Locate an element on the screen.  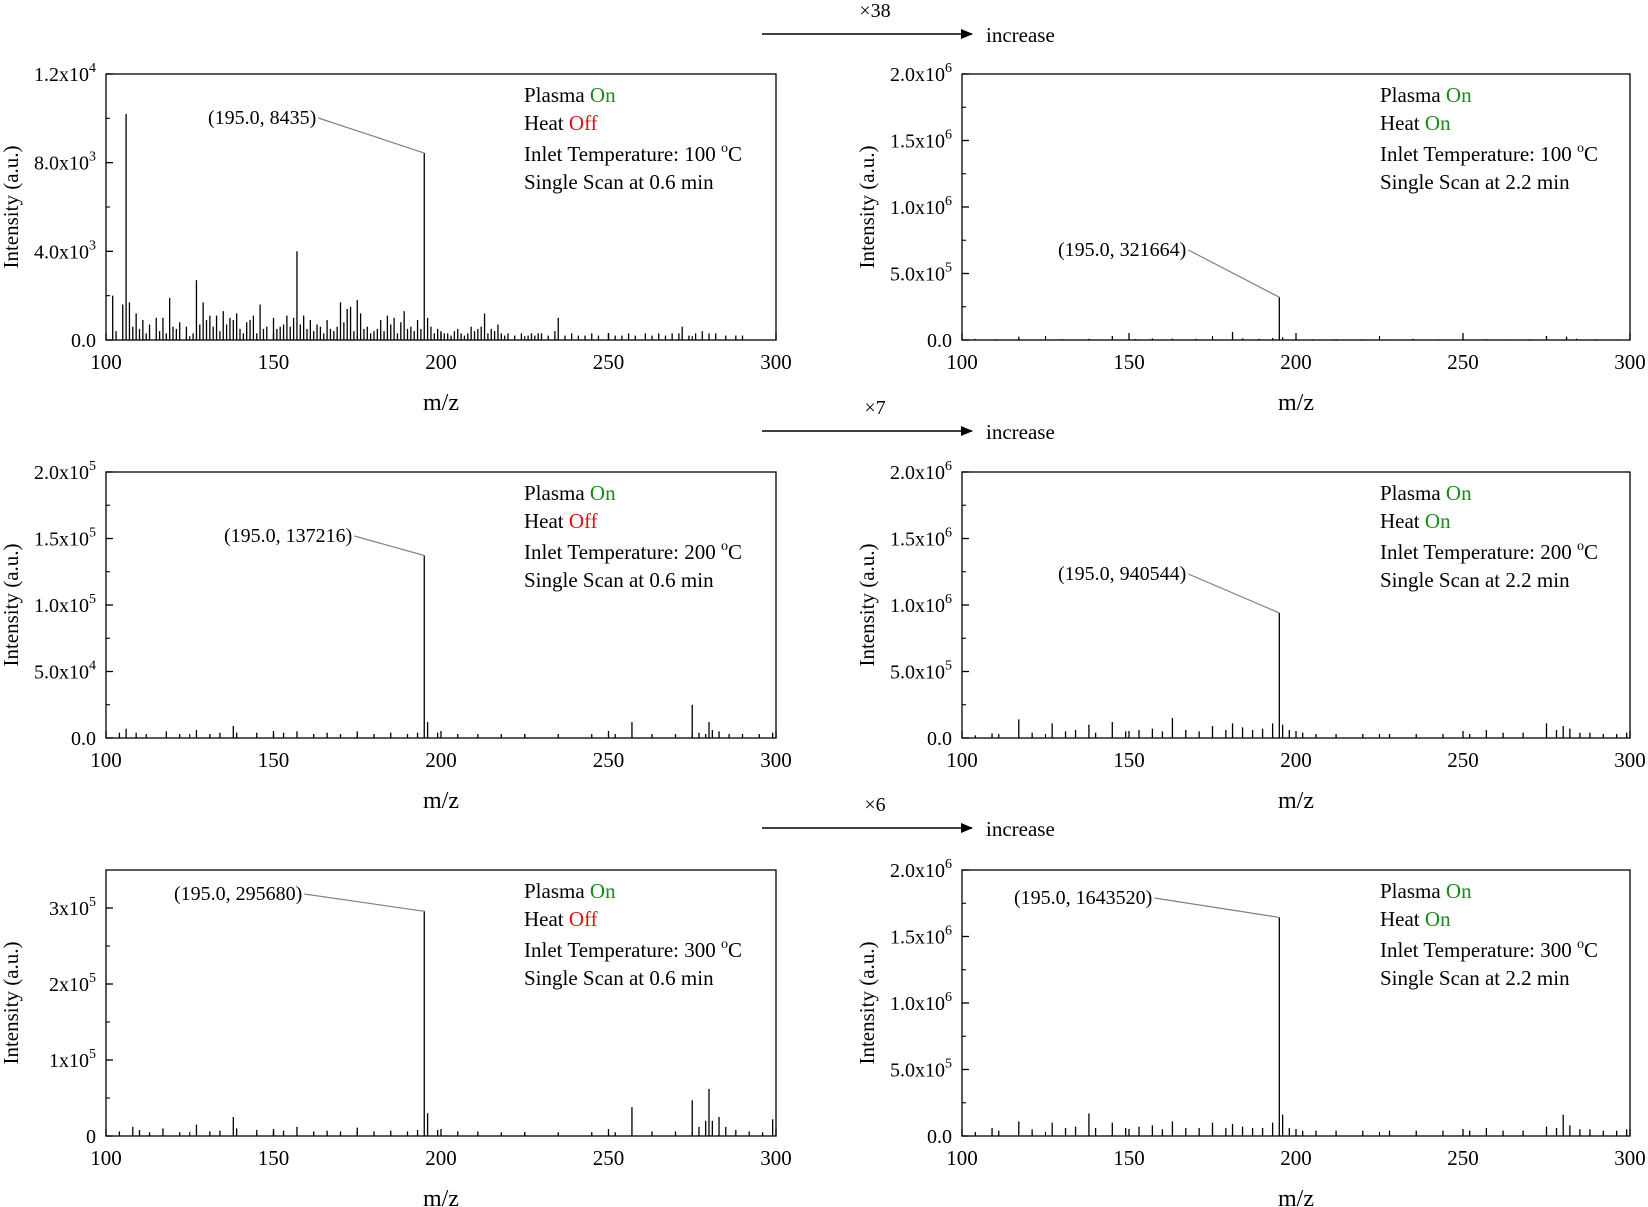
degree-superscript: o is located at coordinates (724, 148).